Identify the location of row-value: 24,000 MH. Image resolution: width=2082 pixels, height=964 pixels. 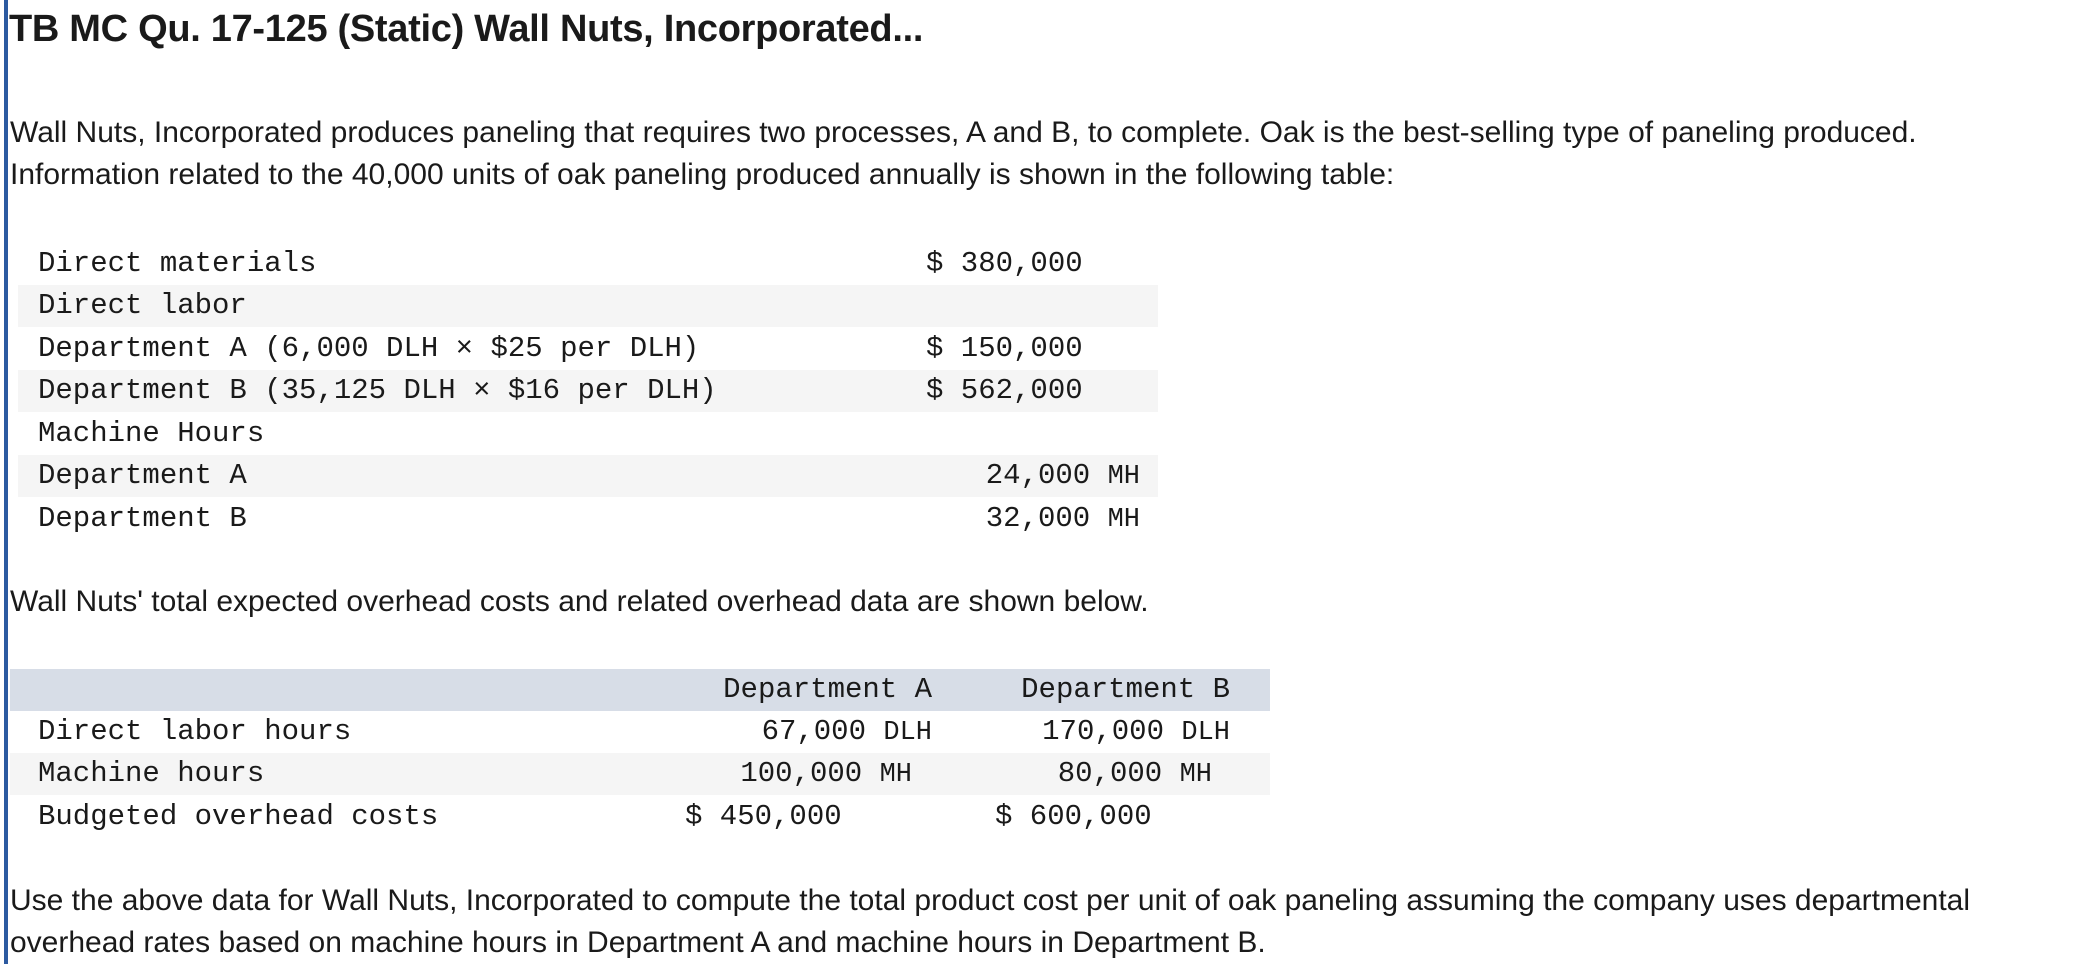
(1063, 476).